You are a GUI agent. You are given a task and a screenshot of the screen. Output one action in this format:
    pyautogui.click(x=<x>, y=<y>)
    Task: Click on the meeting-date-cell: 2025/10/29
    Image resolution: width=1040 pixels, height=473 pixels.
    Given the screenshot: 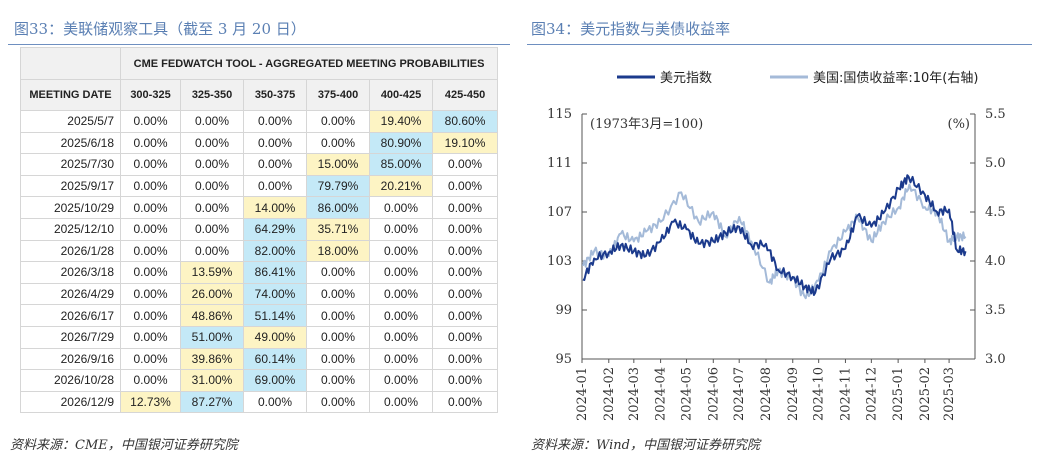 What is the action you would take?
    pyautogui.click(x=70, y=207)
    